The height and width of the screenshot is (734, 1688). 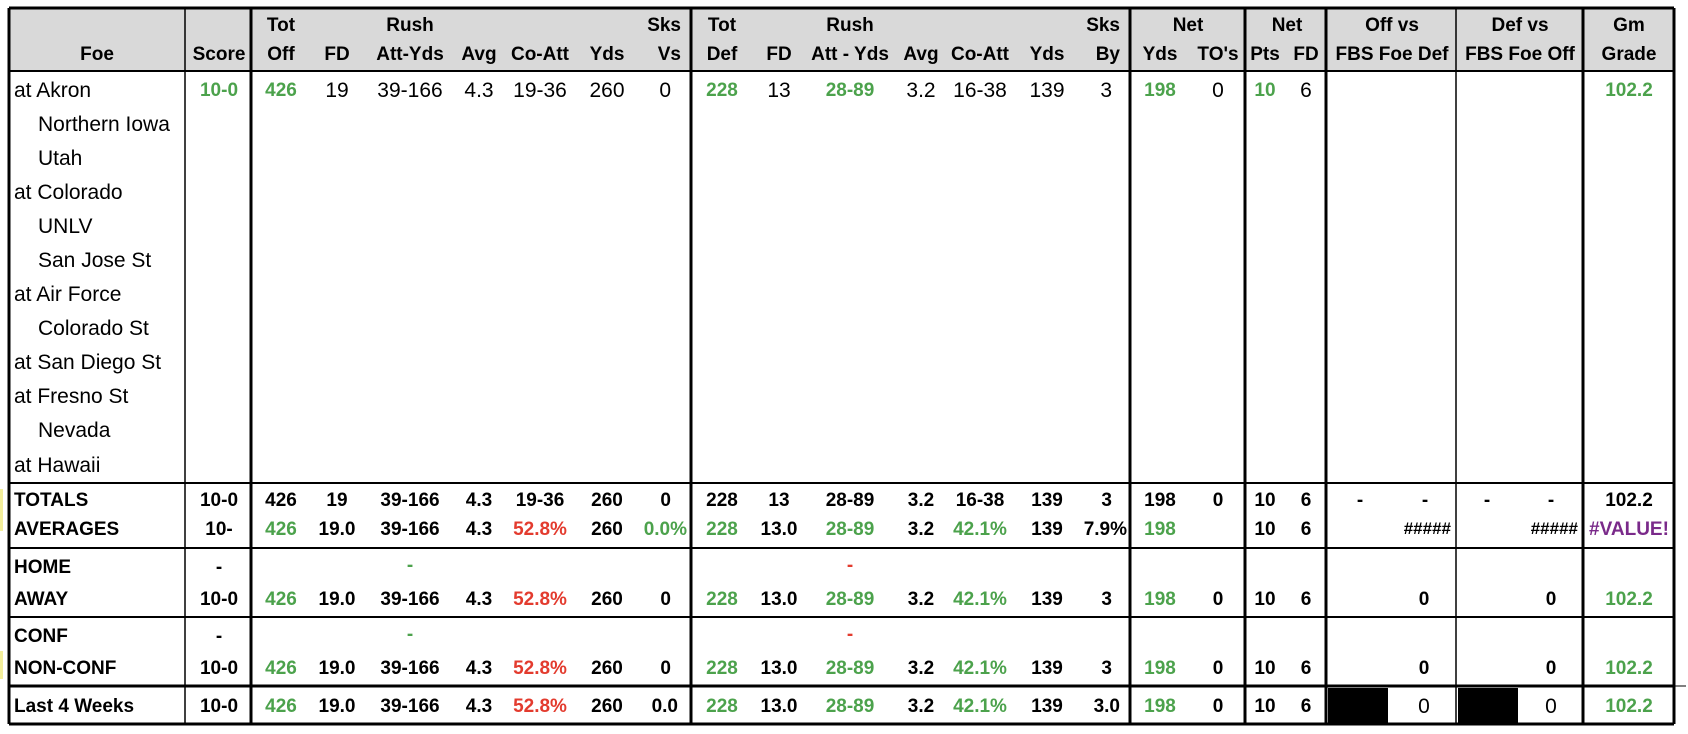 What do you see at coordinates (665, 668) in the screenshot?
I see `nonconf-sks-vs: 0` at bounding box center [665, 668].